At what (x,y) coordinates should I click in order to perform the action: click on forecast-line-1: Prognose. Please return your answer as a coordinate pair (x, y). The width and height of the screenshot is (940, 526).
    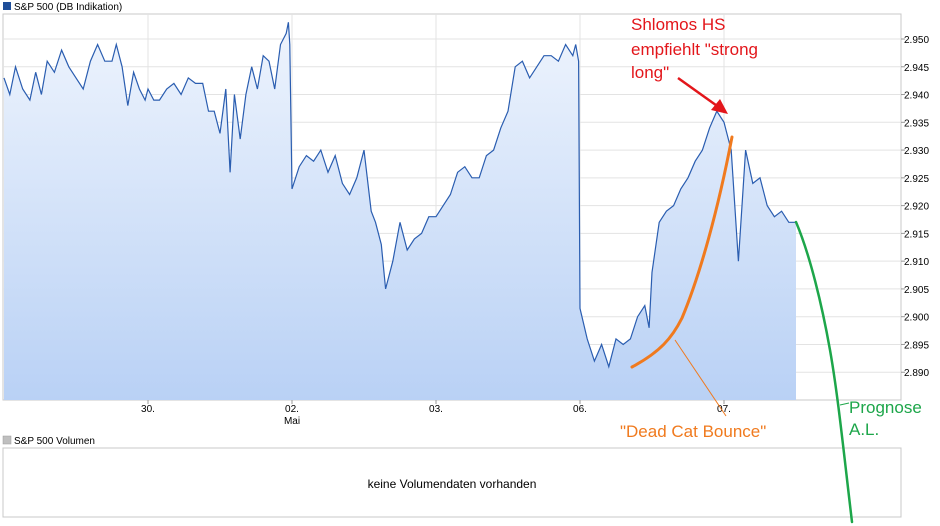
    Looking at the image, I should click on (885, 407).